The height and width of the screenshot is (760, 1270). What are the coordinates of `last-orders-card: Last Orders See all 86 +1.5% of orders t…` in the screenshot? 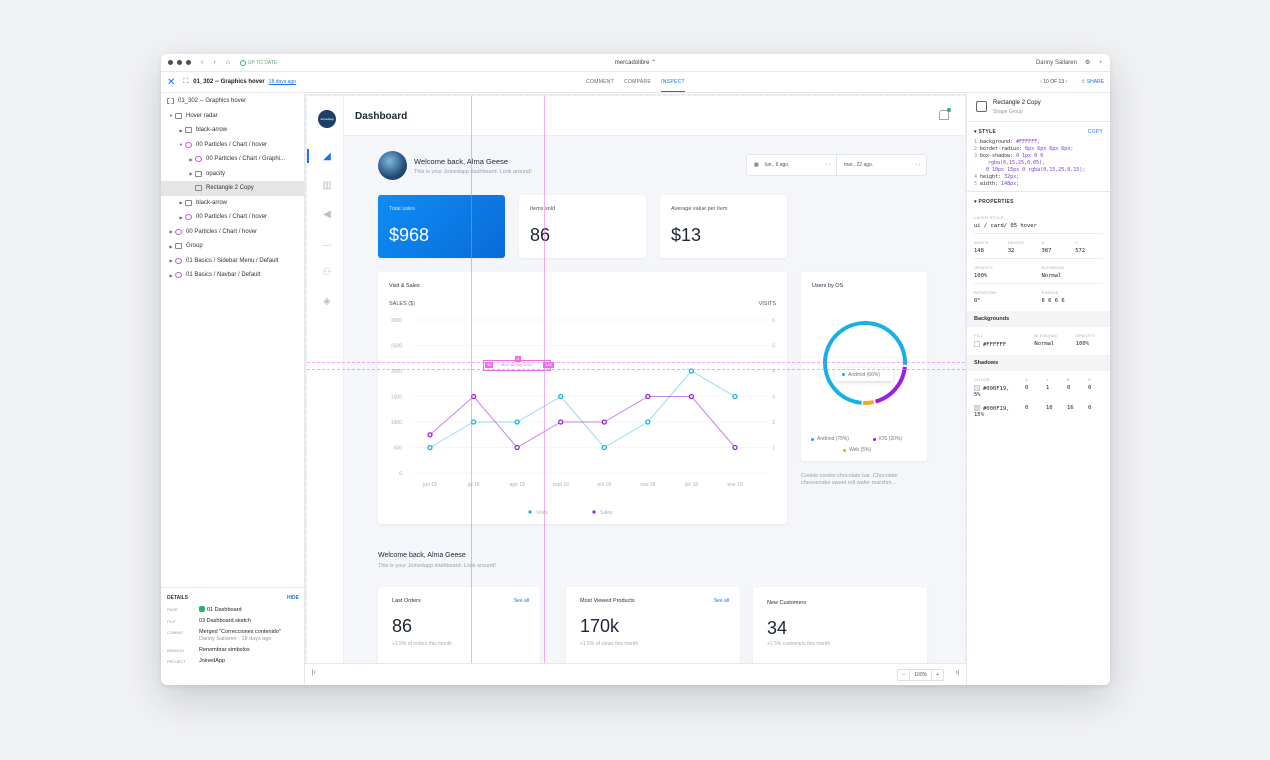 It's located at (459, 625).